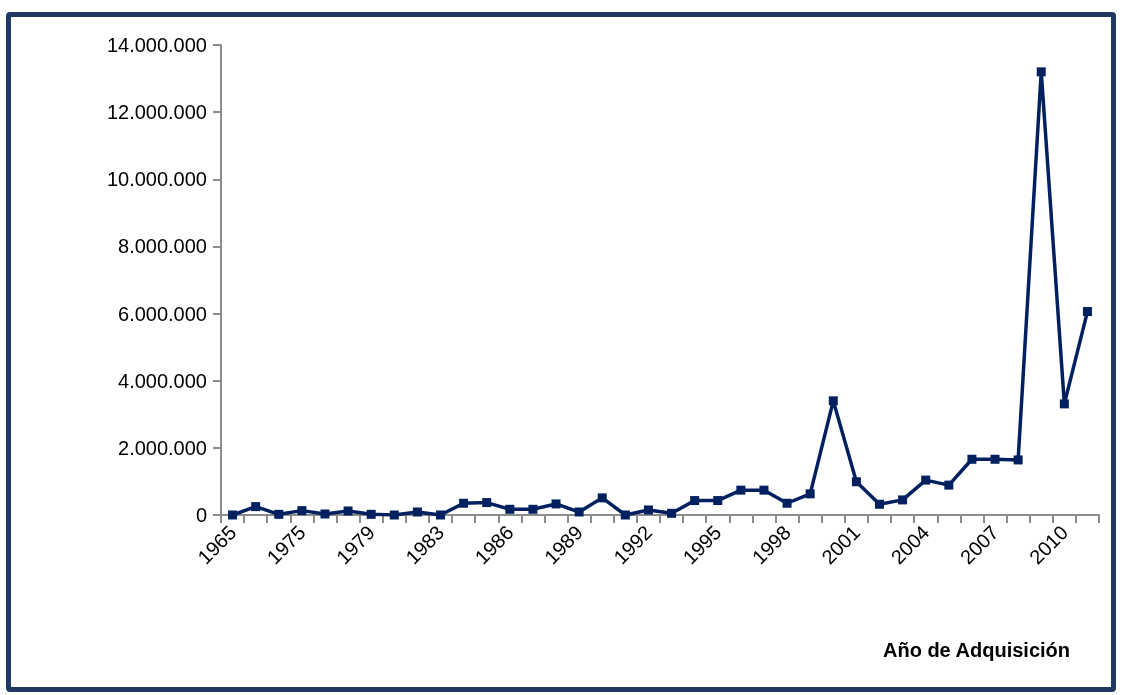  What do you see at coordinates (976, 650) in the screenshot?
I see `x-axis-title: Año de Adquisición` at bounding box center [976, 650].